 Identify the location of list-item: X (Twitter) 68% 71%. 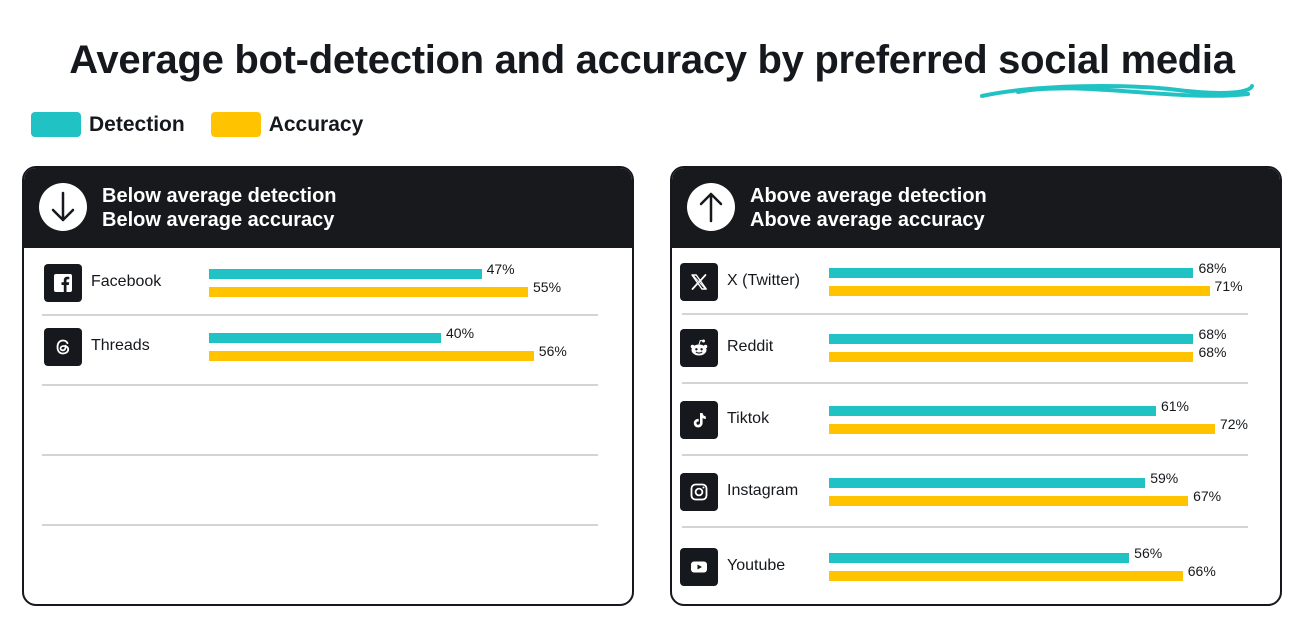
(973, 281).